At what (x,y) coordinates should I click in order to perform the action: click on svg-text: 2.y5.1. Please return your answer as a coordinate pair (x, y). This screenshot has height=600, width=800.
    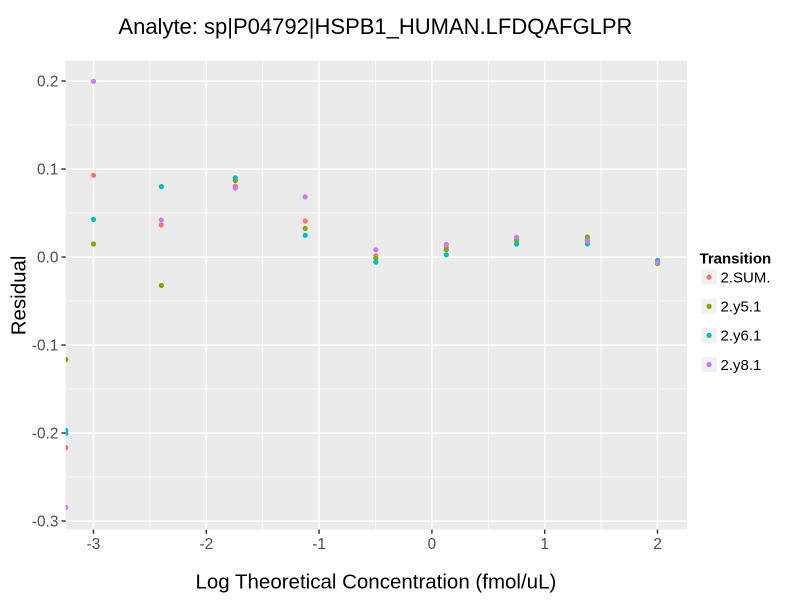
    Looking at the image, I should click on (741, 307).